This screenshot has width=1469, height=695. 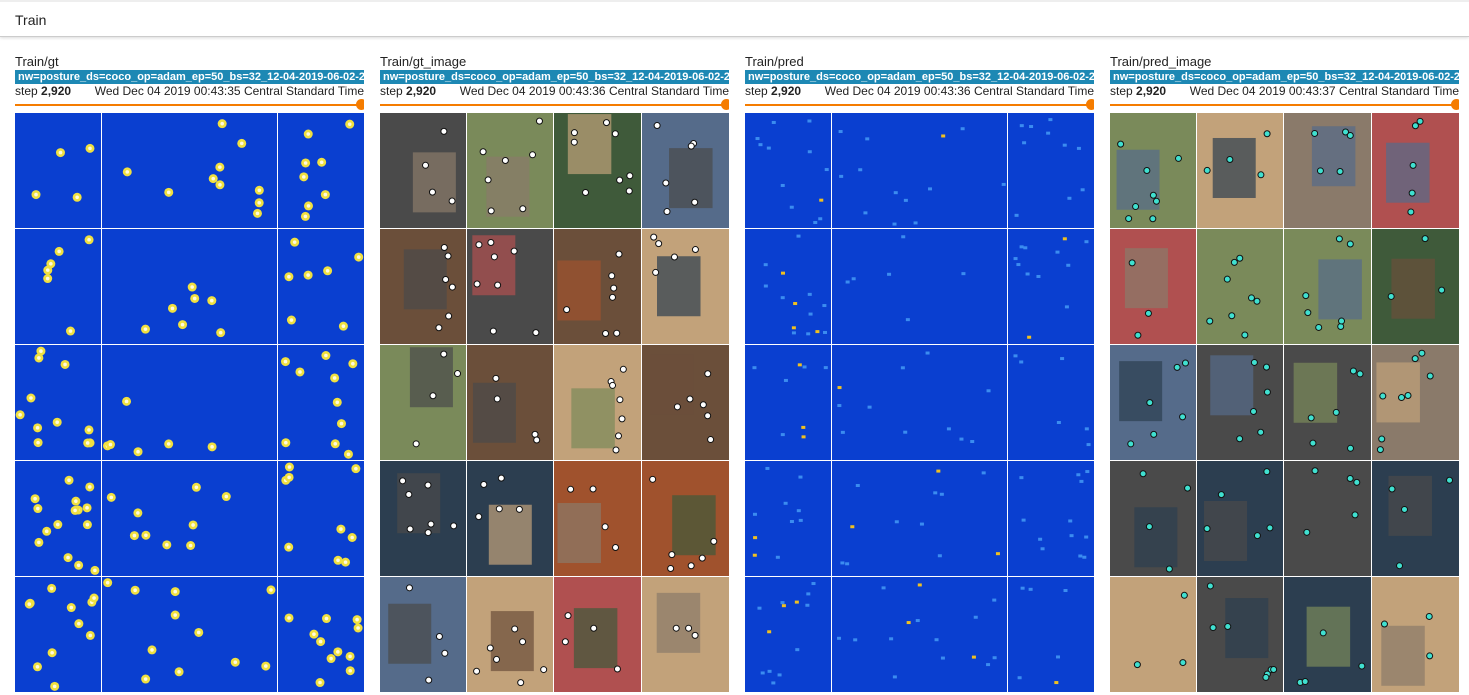 What do you see at coordinates (31, 20) in the screenshot?
I see `header-title: Train` at bounding box center [31, 20].